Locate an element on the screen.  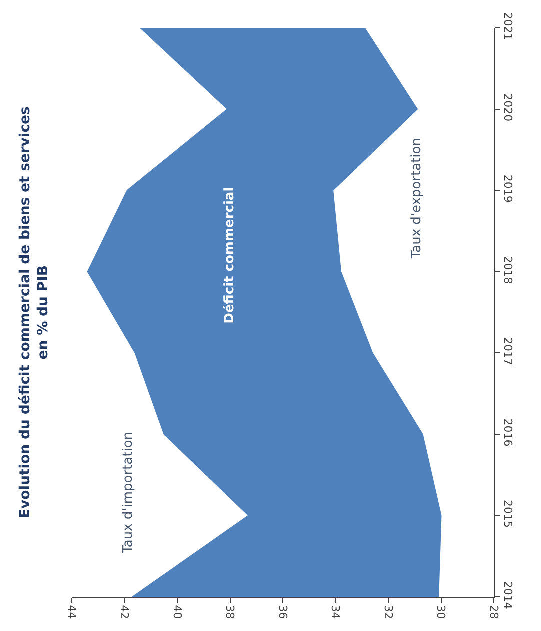
y-tick-label: 2021 is located at coordinates (507, 26).